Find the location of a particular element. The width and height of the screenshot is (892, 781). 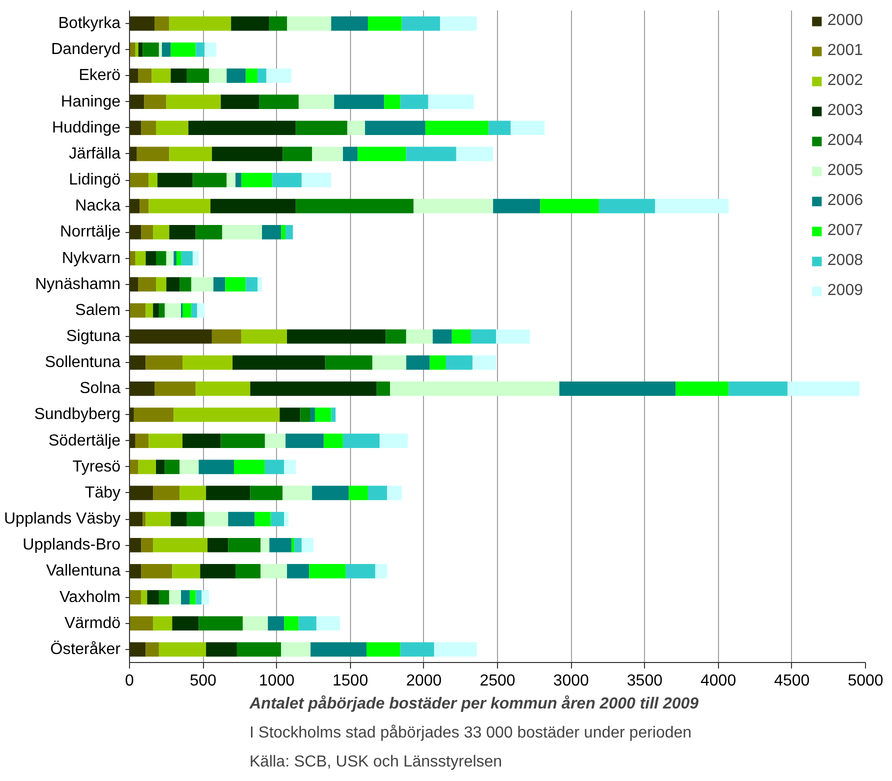

y-tick-label: Sigtuna is located at coordinates (93, 336).